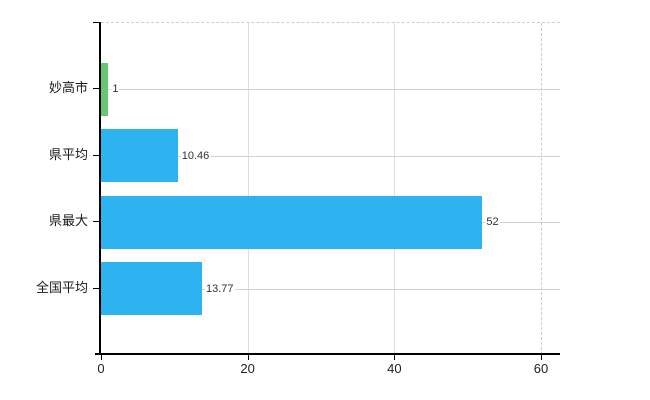 The image size is (650, 400). Describe the element at coordinates (68, 221) in the screenshot. I see `category-label: 県最大` at that location.